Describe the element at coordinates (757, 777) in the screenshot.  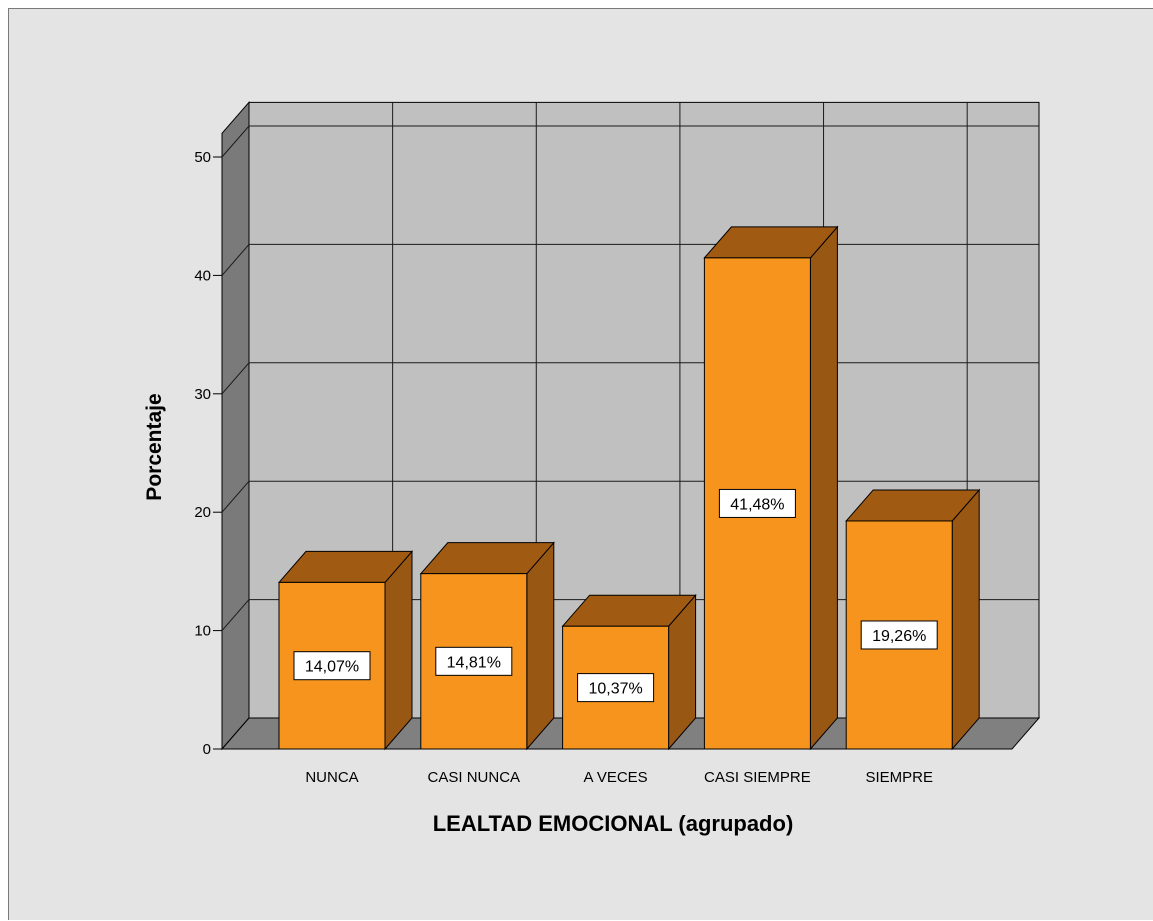
I see `x-tick-label: CASI SIEMPRE` at that location.